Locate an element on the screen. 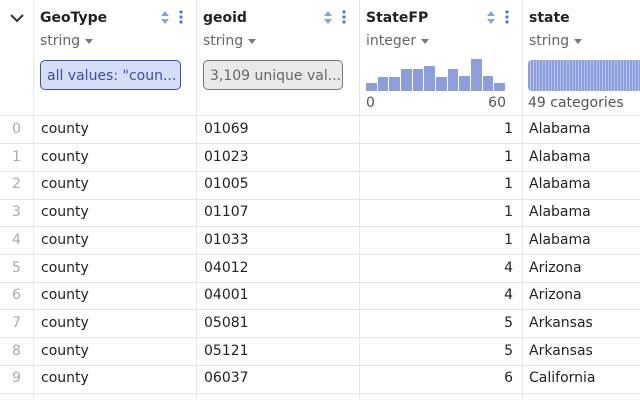  row-index: 4 is located at coordinates (16, 239).